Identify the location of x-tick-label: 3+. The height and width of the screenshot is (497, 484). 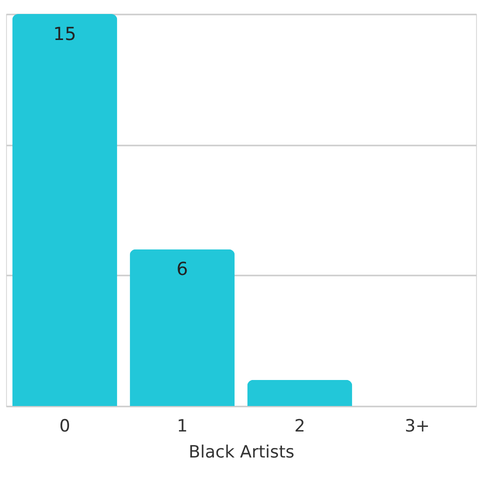
(417, 426).